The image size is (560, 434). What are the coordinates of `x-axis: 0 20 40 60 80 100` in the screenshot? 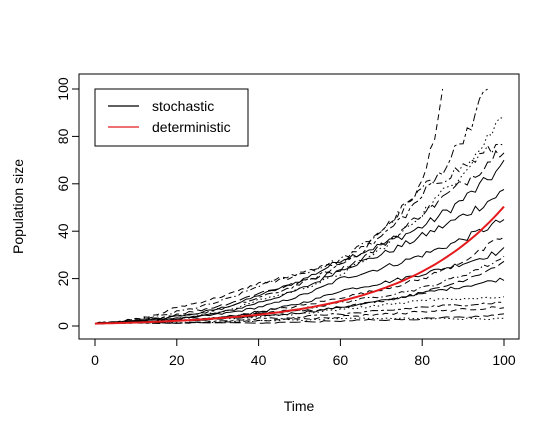 It's located at (303, 353).